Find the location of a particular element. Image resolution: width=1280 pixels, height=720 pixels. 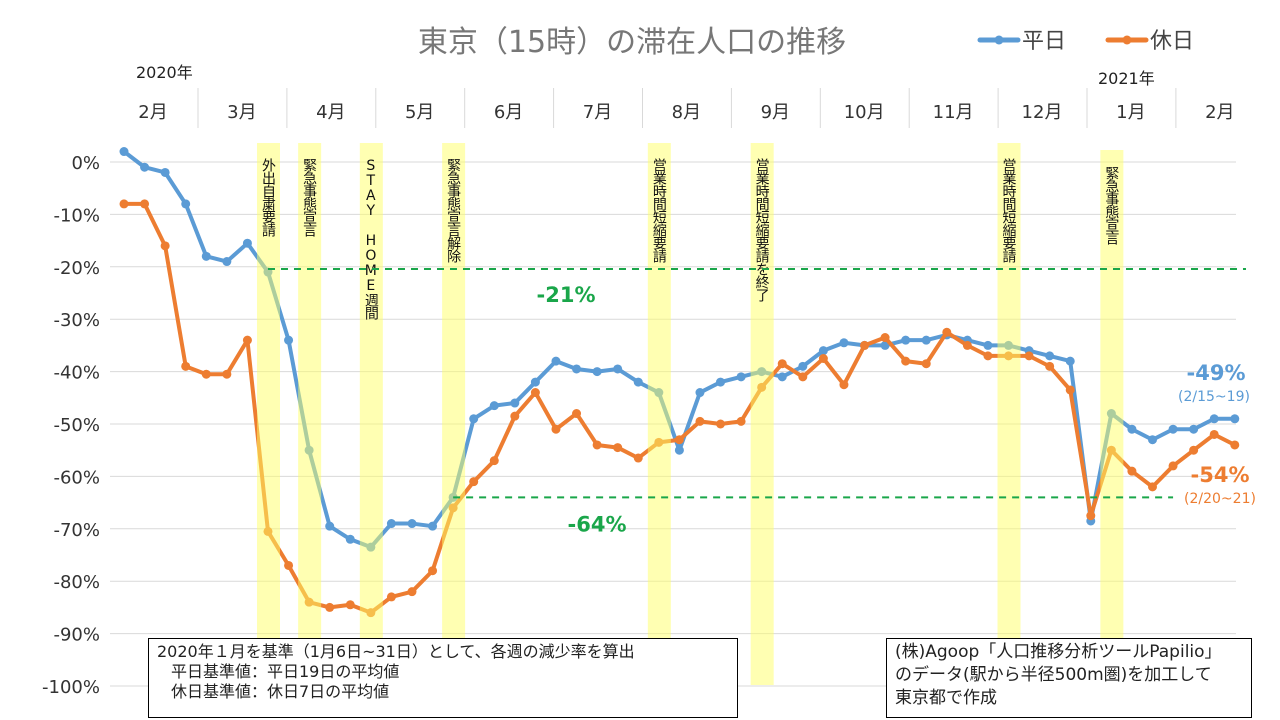

event-label: STAY HOME週間 is located at coordinates (371, 239).